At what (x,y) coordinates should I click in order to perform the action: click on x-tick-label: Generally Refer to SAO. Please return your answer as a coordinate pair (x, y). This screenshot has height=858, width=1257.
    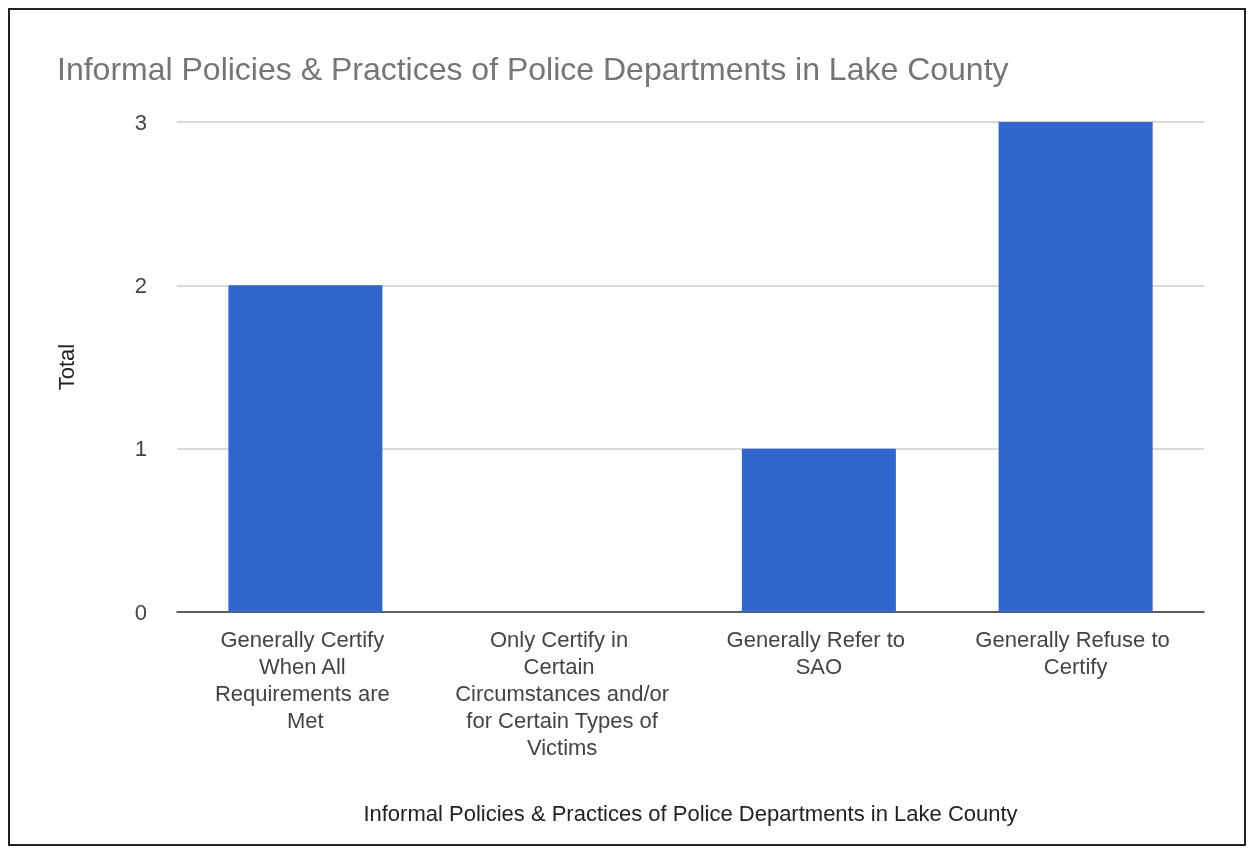
    Looking at the image, I should click on (819, 653).